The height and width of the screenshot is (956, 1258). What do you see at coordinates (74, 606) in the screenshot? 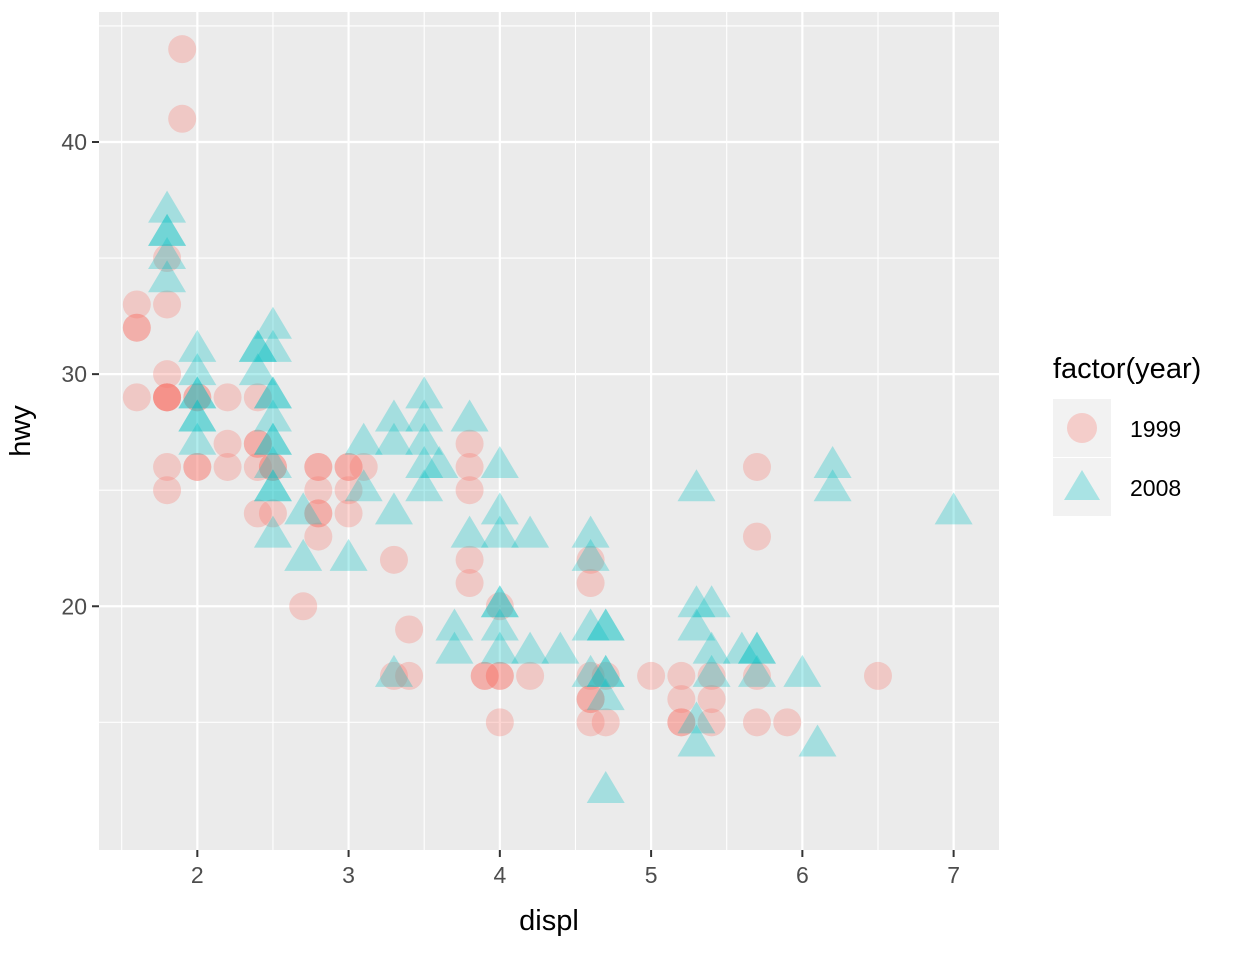
I see `y-tick-label: 20` at bounding box center [74, 606].